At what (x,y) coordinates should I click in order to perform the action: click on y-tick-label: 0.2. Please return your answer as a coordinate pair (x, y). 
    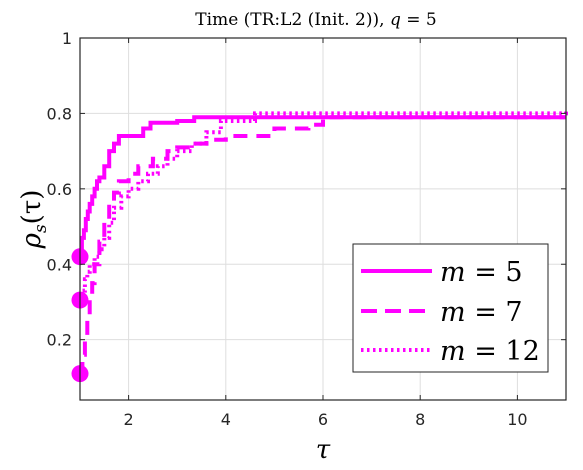
    Looking at the image, I should click on (59, 340).